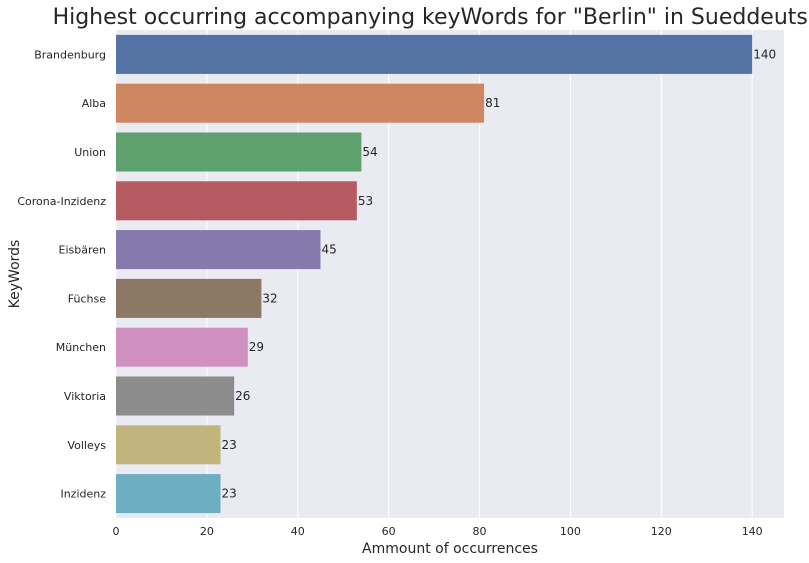 Image resolution: width=809 pixels, height=563 pixels. What do you see at coordinates (70, 54) in the screenshot?
I see `y-tick-label: Brandenburg` at bounding box center [70, 54].